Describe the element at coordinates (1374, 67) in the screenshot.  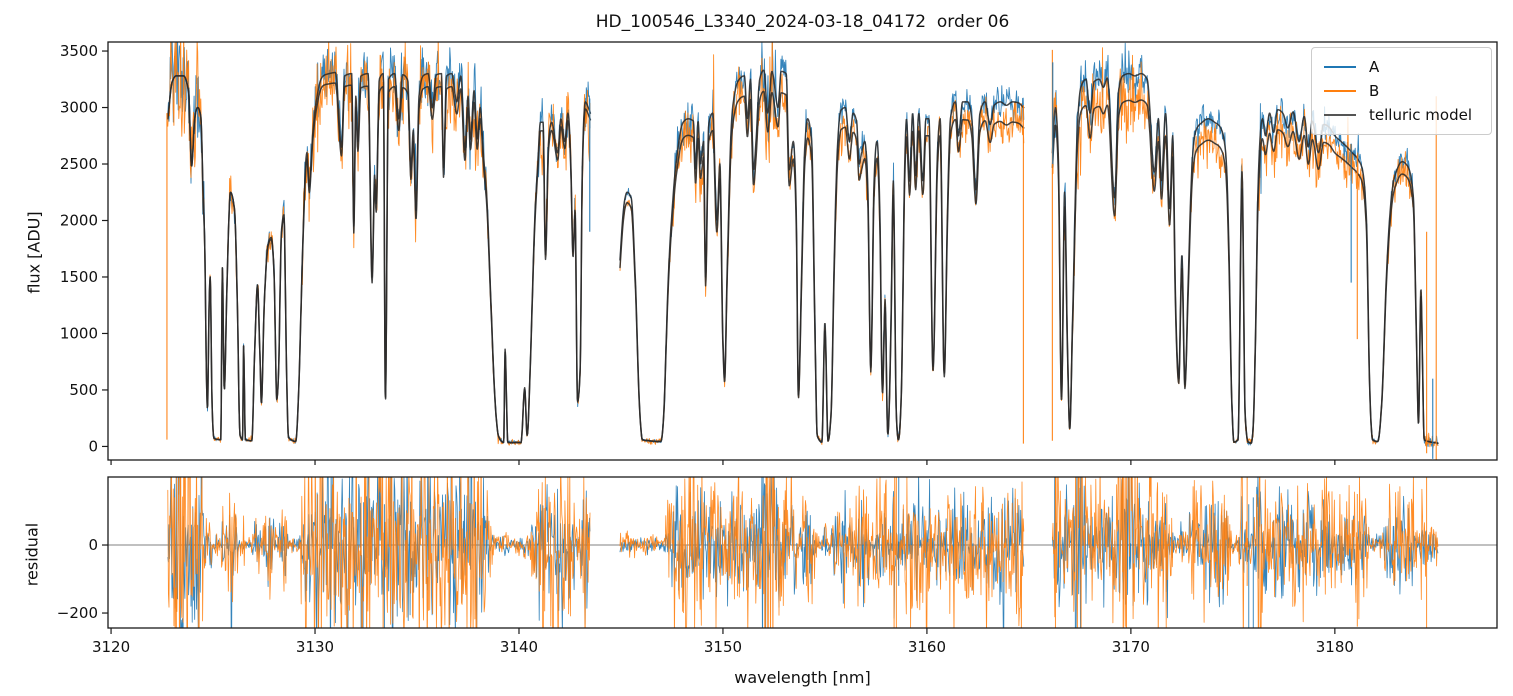
I see `legend-label-a: A` at that location.